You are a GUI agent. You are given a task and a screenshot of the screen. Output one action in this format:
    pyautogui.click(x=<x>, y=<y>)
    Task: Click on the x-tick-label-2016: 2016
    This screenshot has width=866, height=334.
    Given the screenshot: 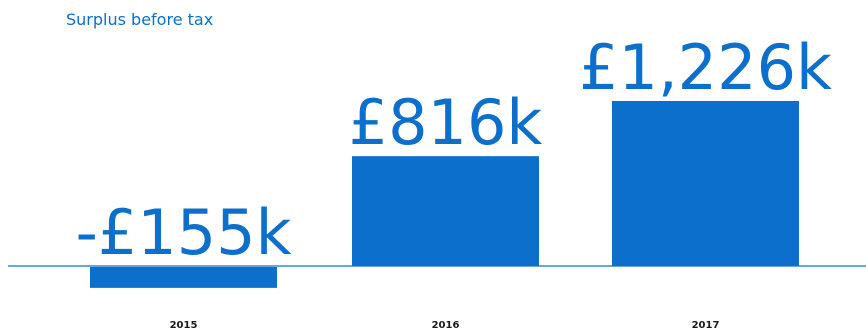 What is the action you would take?
    pyautogui.click(x=446, y=325)
    